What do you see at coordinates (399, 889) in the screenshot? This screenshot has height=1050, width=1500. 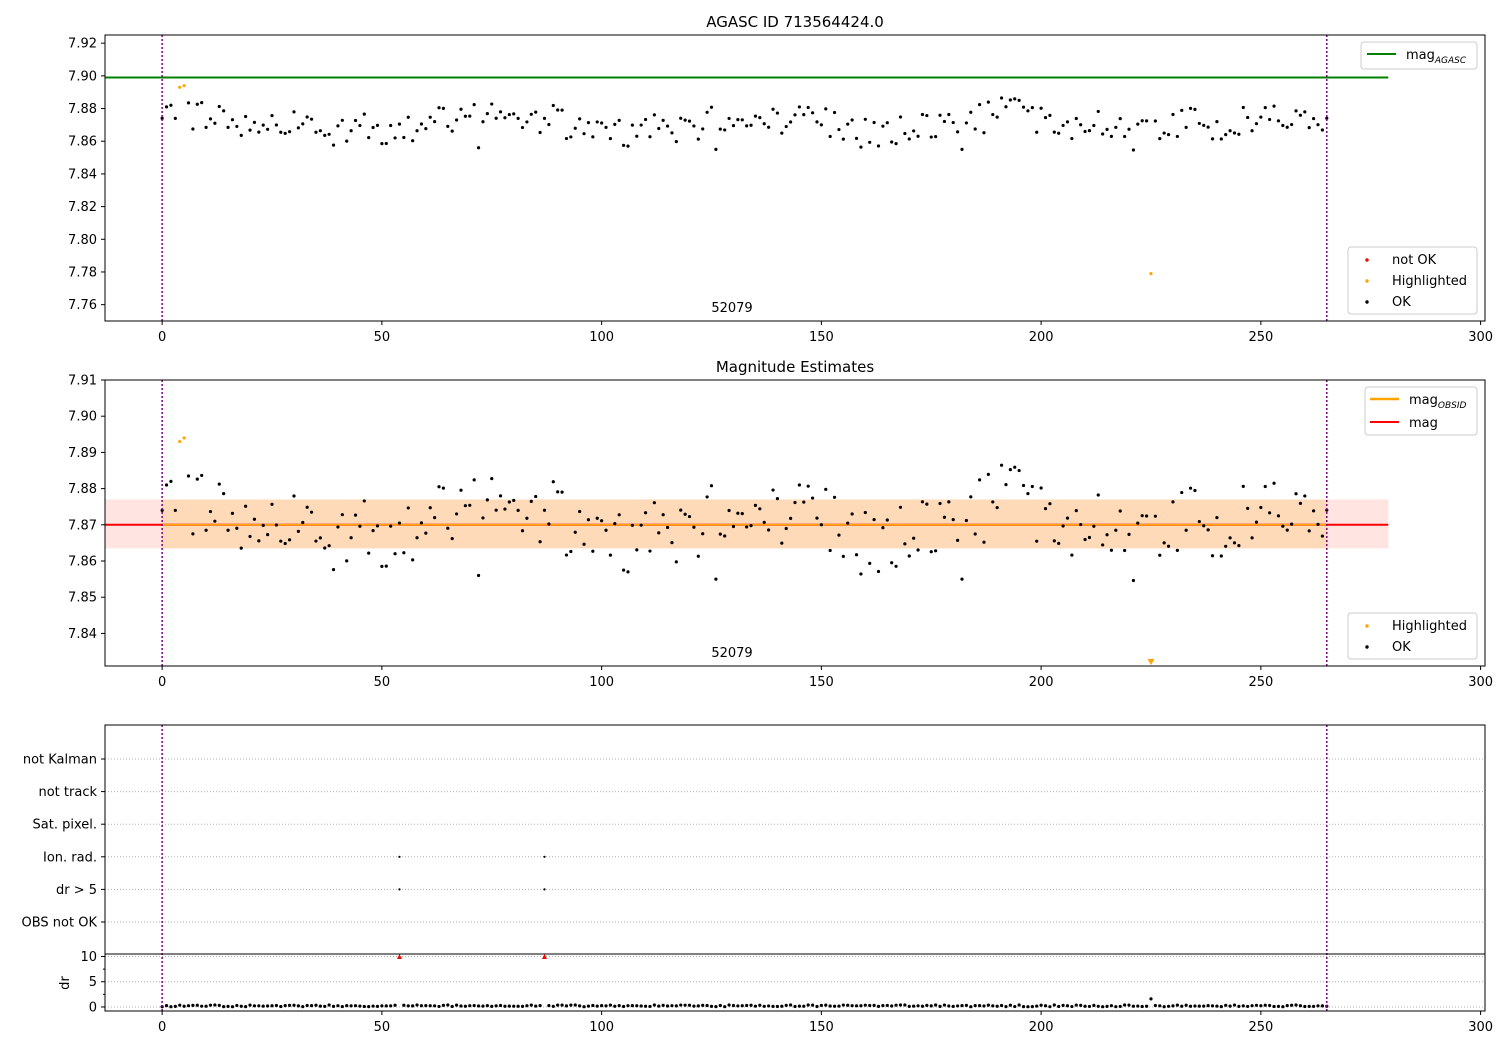 I see `flag-point` at bounding box center [399, 889].